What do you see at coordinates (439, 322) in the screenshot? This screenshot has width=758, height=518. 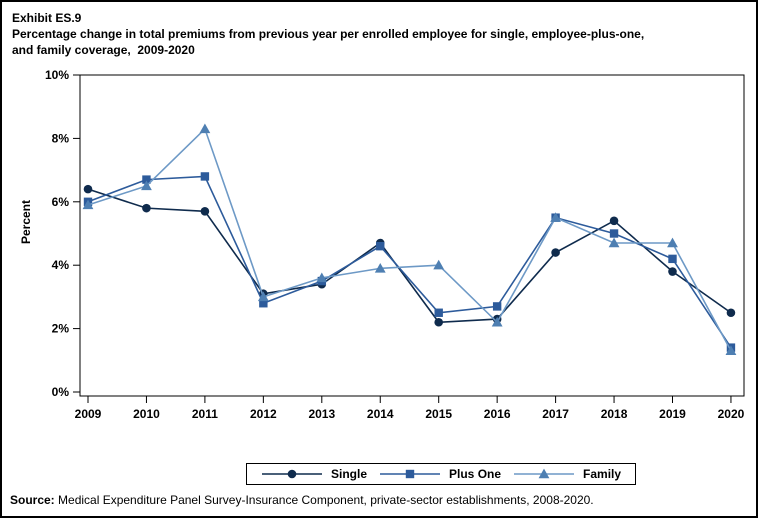 I see `data-point-single-2015` at bounding box center [439, 322].